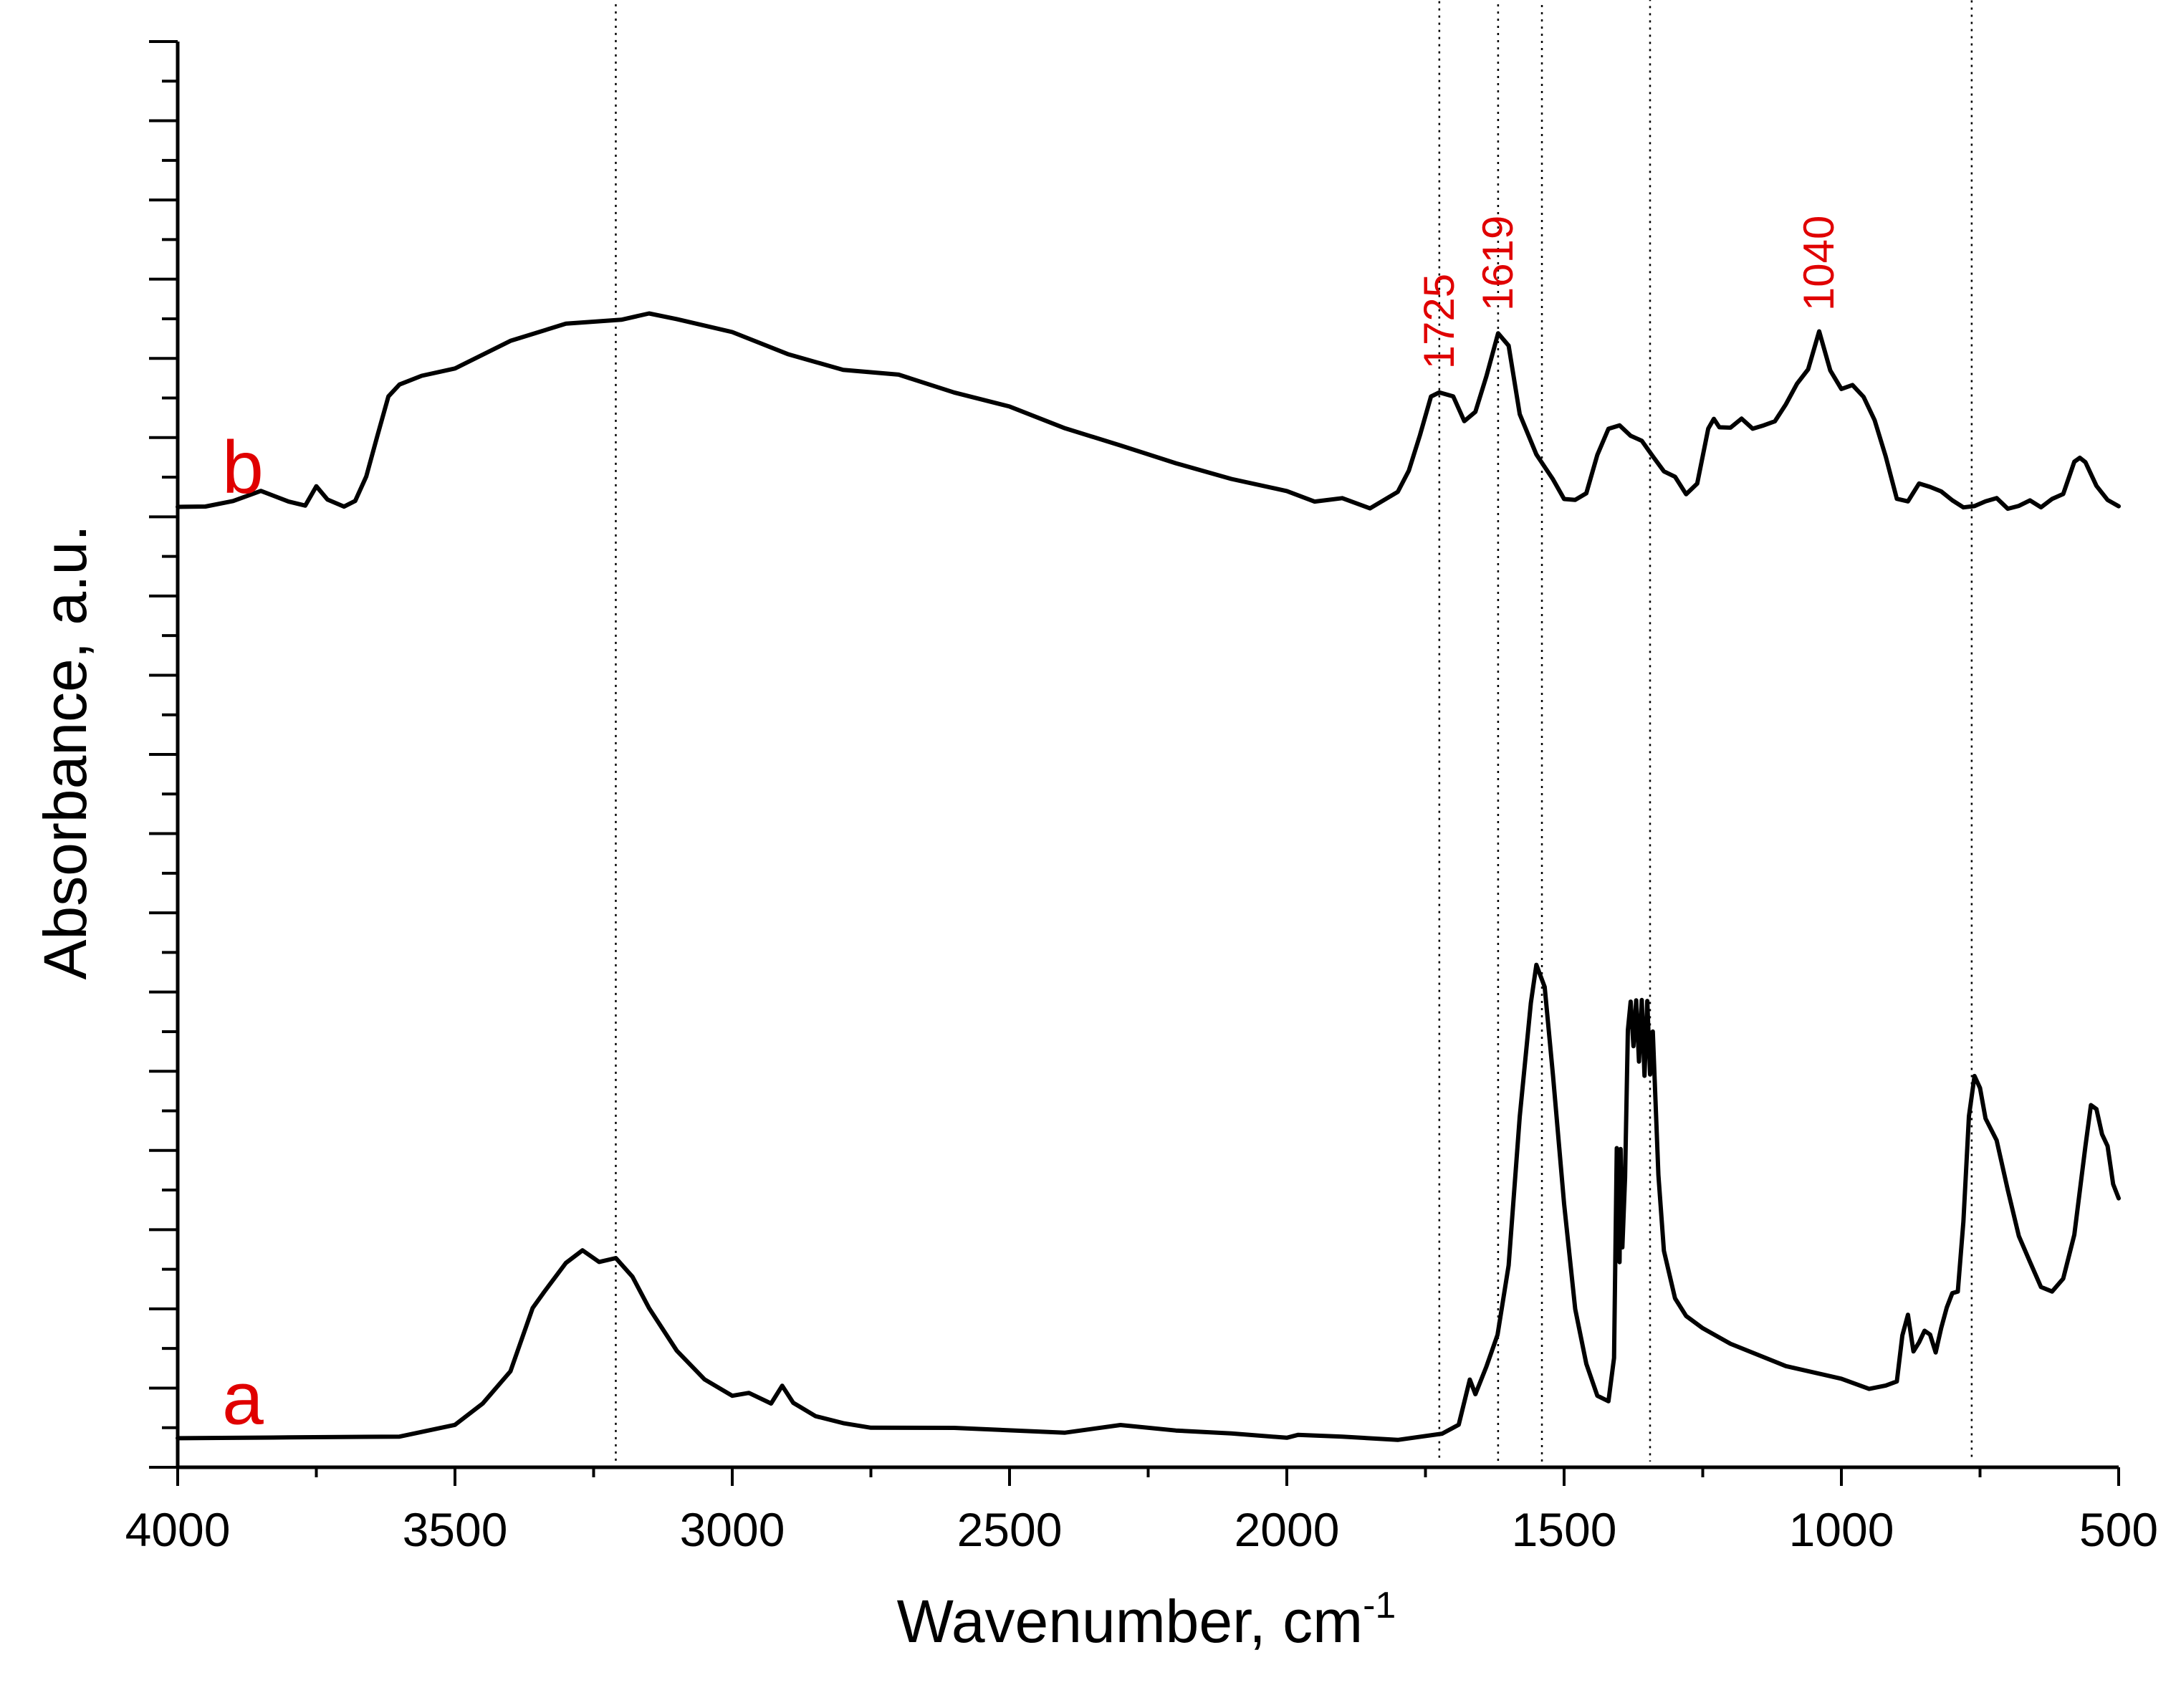 The height and width of the screenshot is (1708, 2181). What do you see at coordinates (1842, 1529) in the screenshot?
I see `x-tick-label: 1000` at bounding box center [1842, 1529].